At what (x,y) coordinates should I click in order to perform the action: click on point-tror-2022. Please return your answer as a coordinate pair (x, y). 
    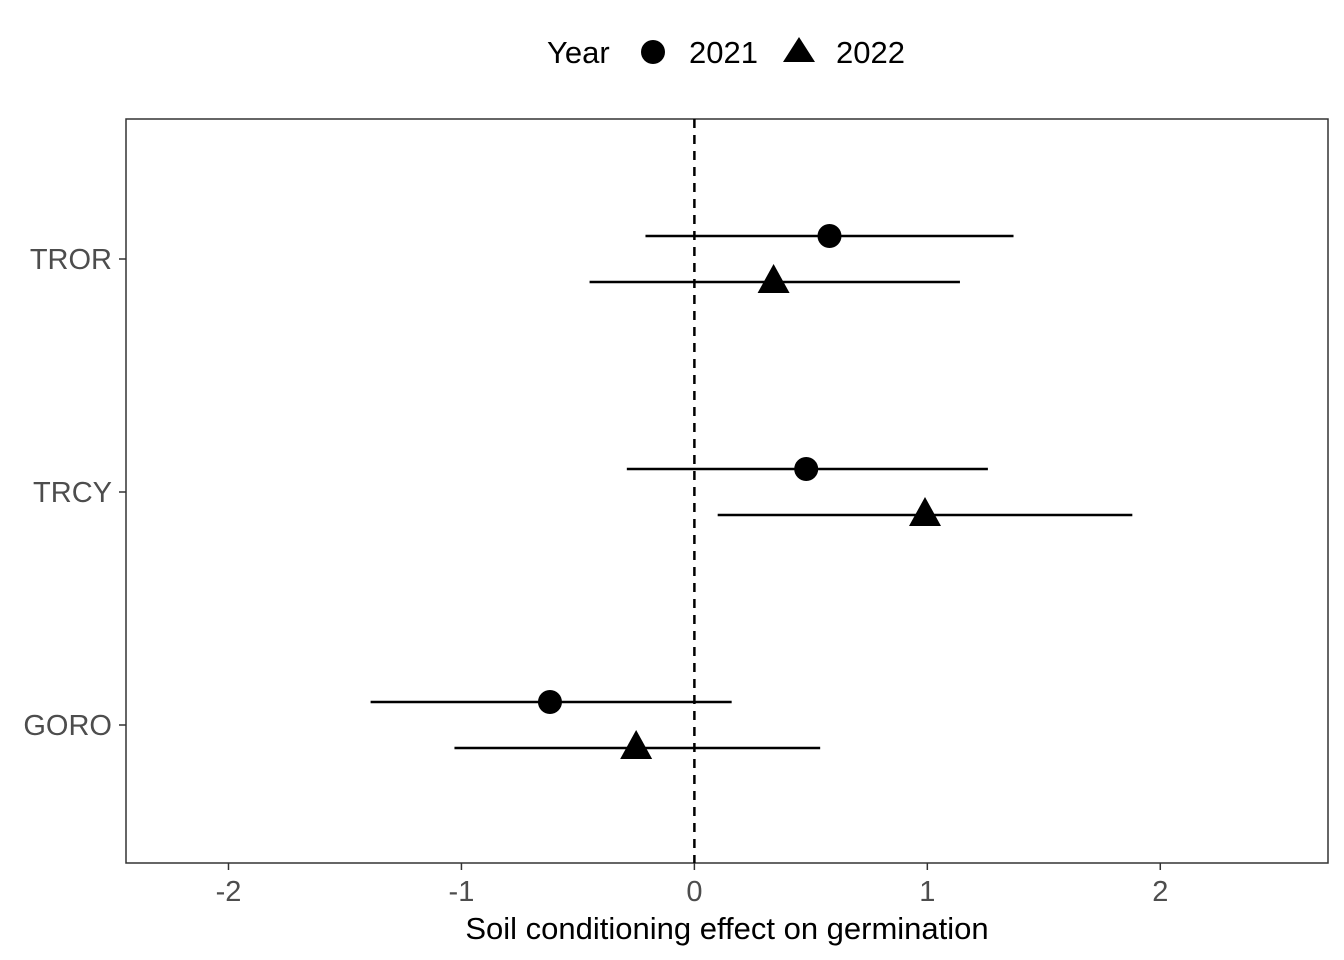
    Looking at the image, I should click on (773, 278).